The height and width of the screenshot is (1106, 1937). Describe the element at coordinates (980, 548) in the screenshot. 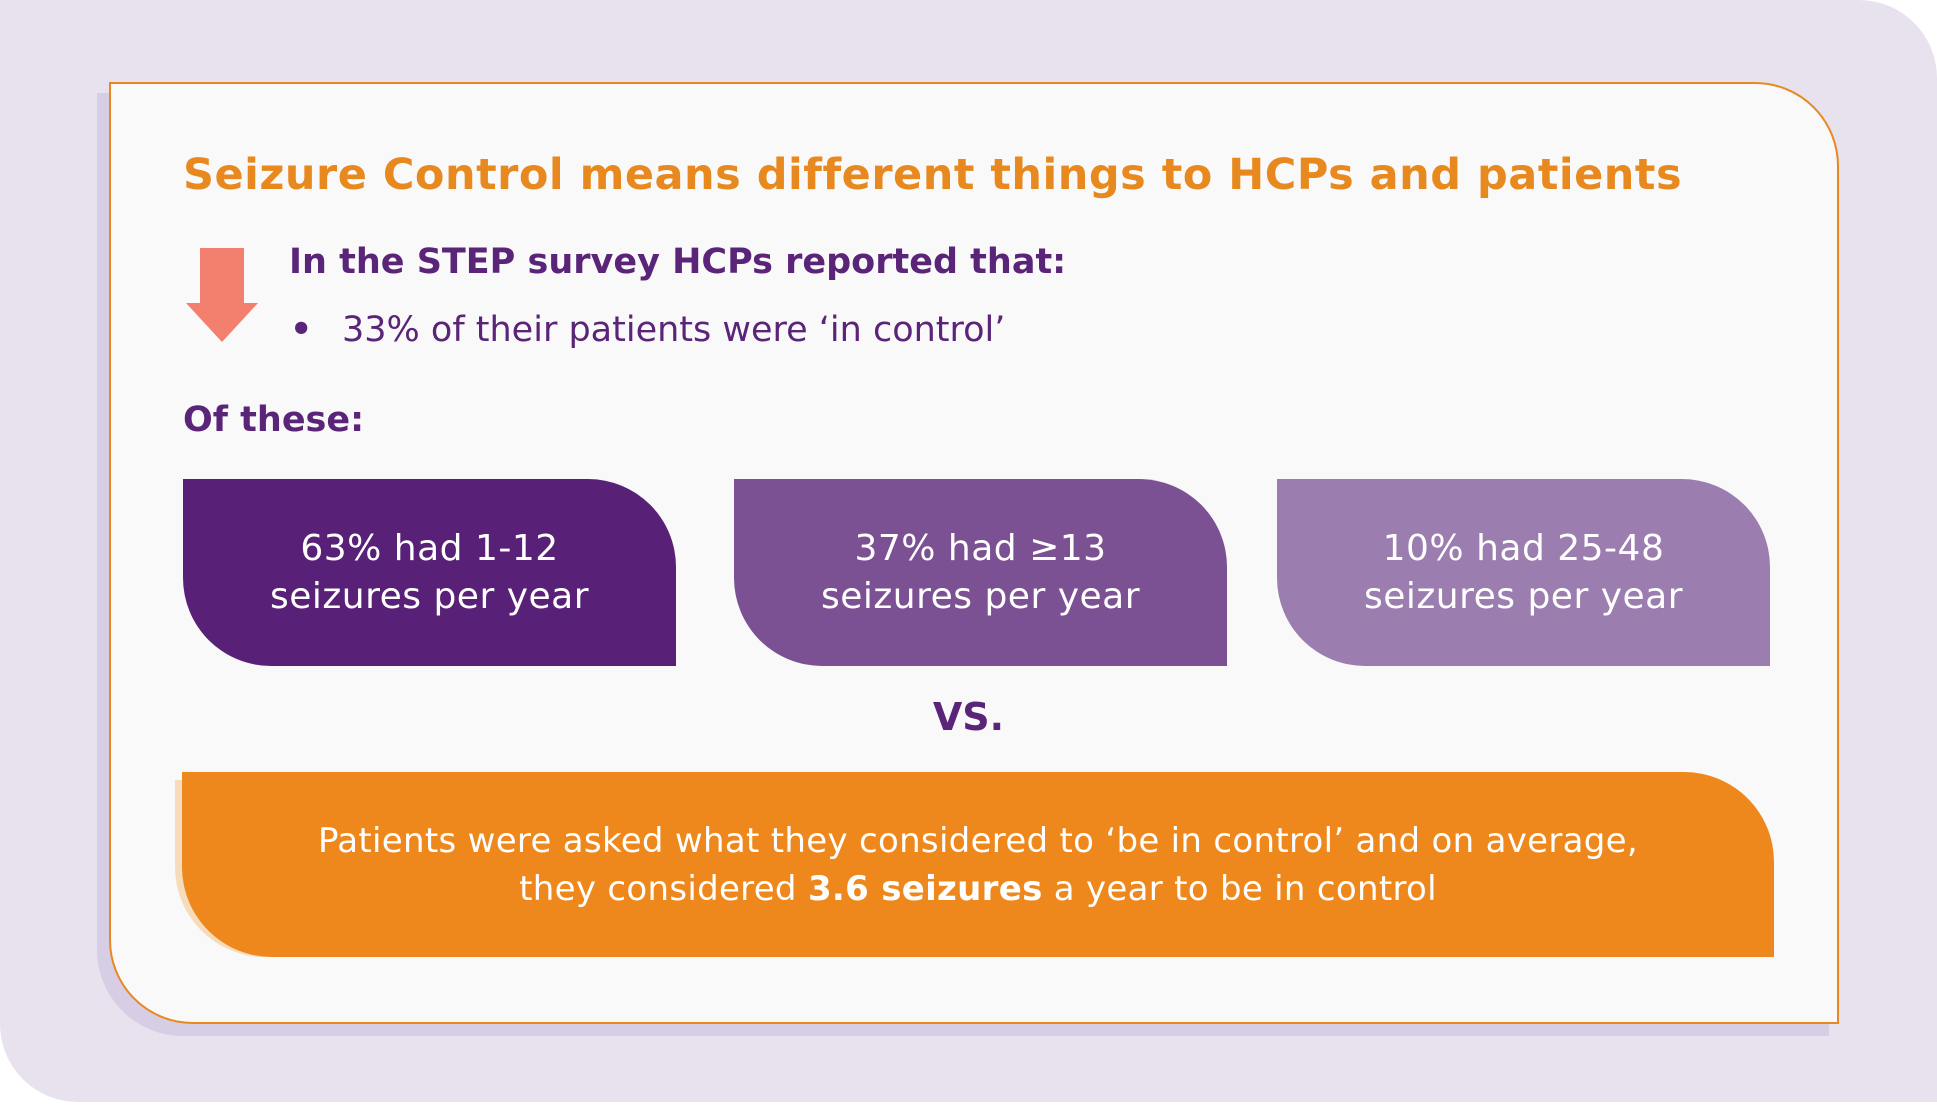

I see `stat-line-1: 37% had ≥13` at that location.